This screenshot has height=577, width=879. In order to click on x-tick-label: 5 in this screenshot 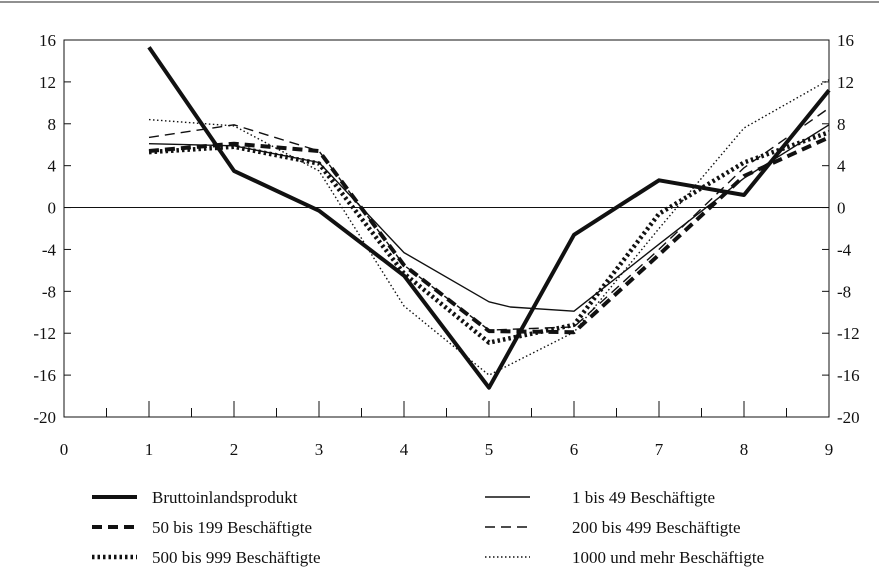, I will do `click(489, 449)`.